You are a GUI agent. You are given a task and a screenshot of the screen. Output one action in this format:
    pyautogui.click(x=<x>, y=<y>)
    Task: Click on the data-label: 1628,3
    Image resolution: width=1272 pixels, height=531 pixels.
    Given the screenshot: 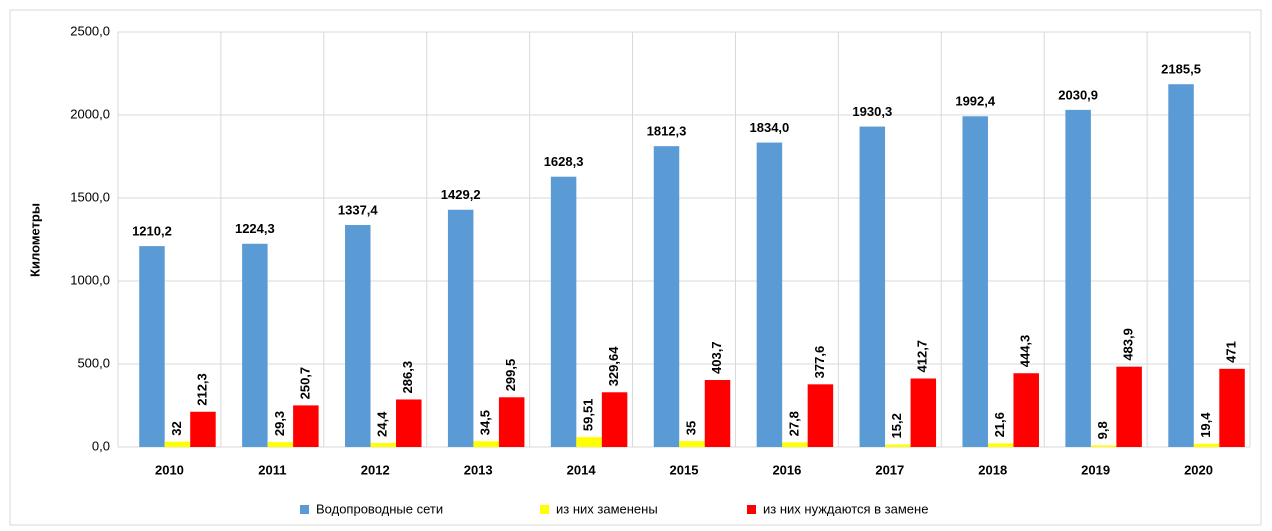 What is the action you would take?
    pyautogui.click(x=564, y=161)
    